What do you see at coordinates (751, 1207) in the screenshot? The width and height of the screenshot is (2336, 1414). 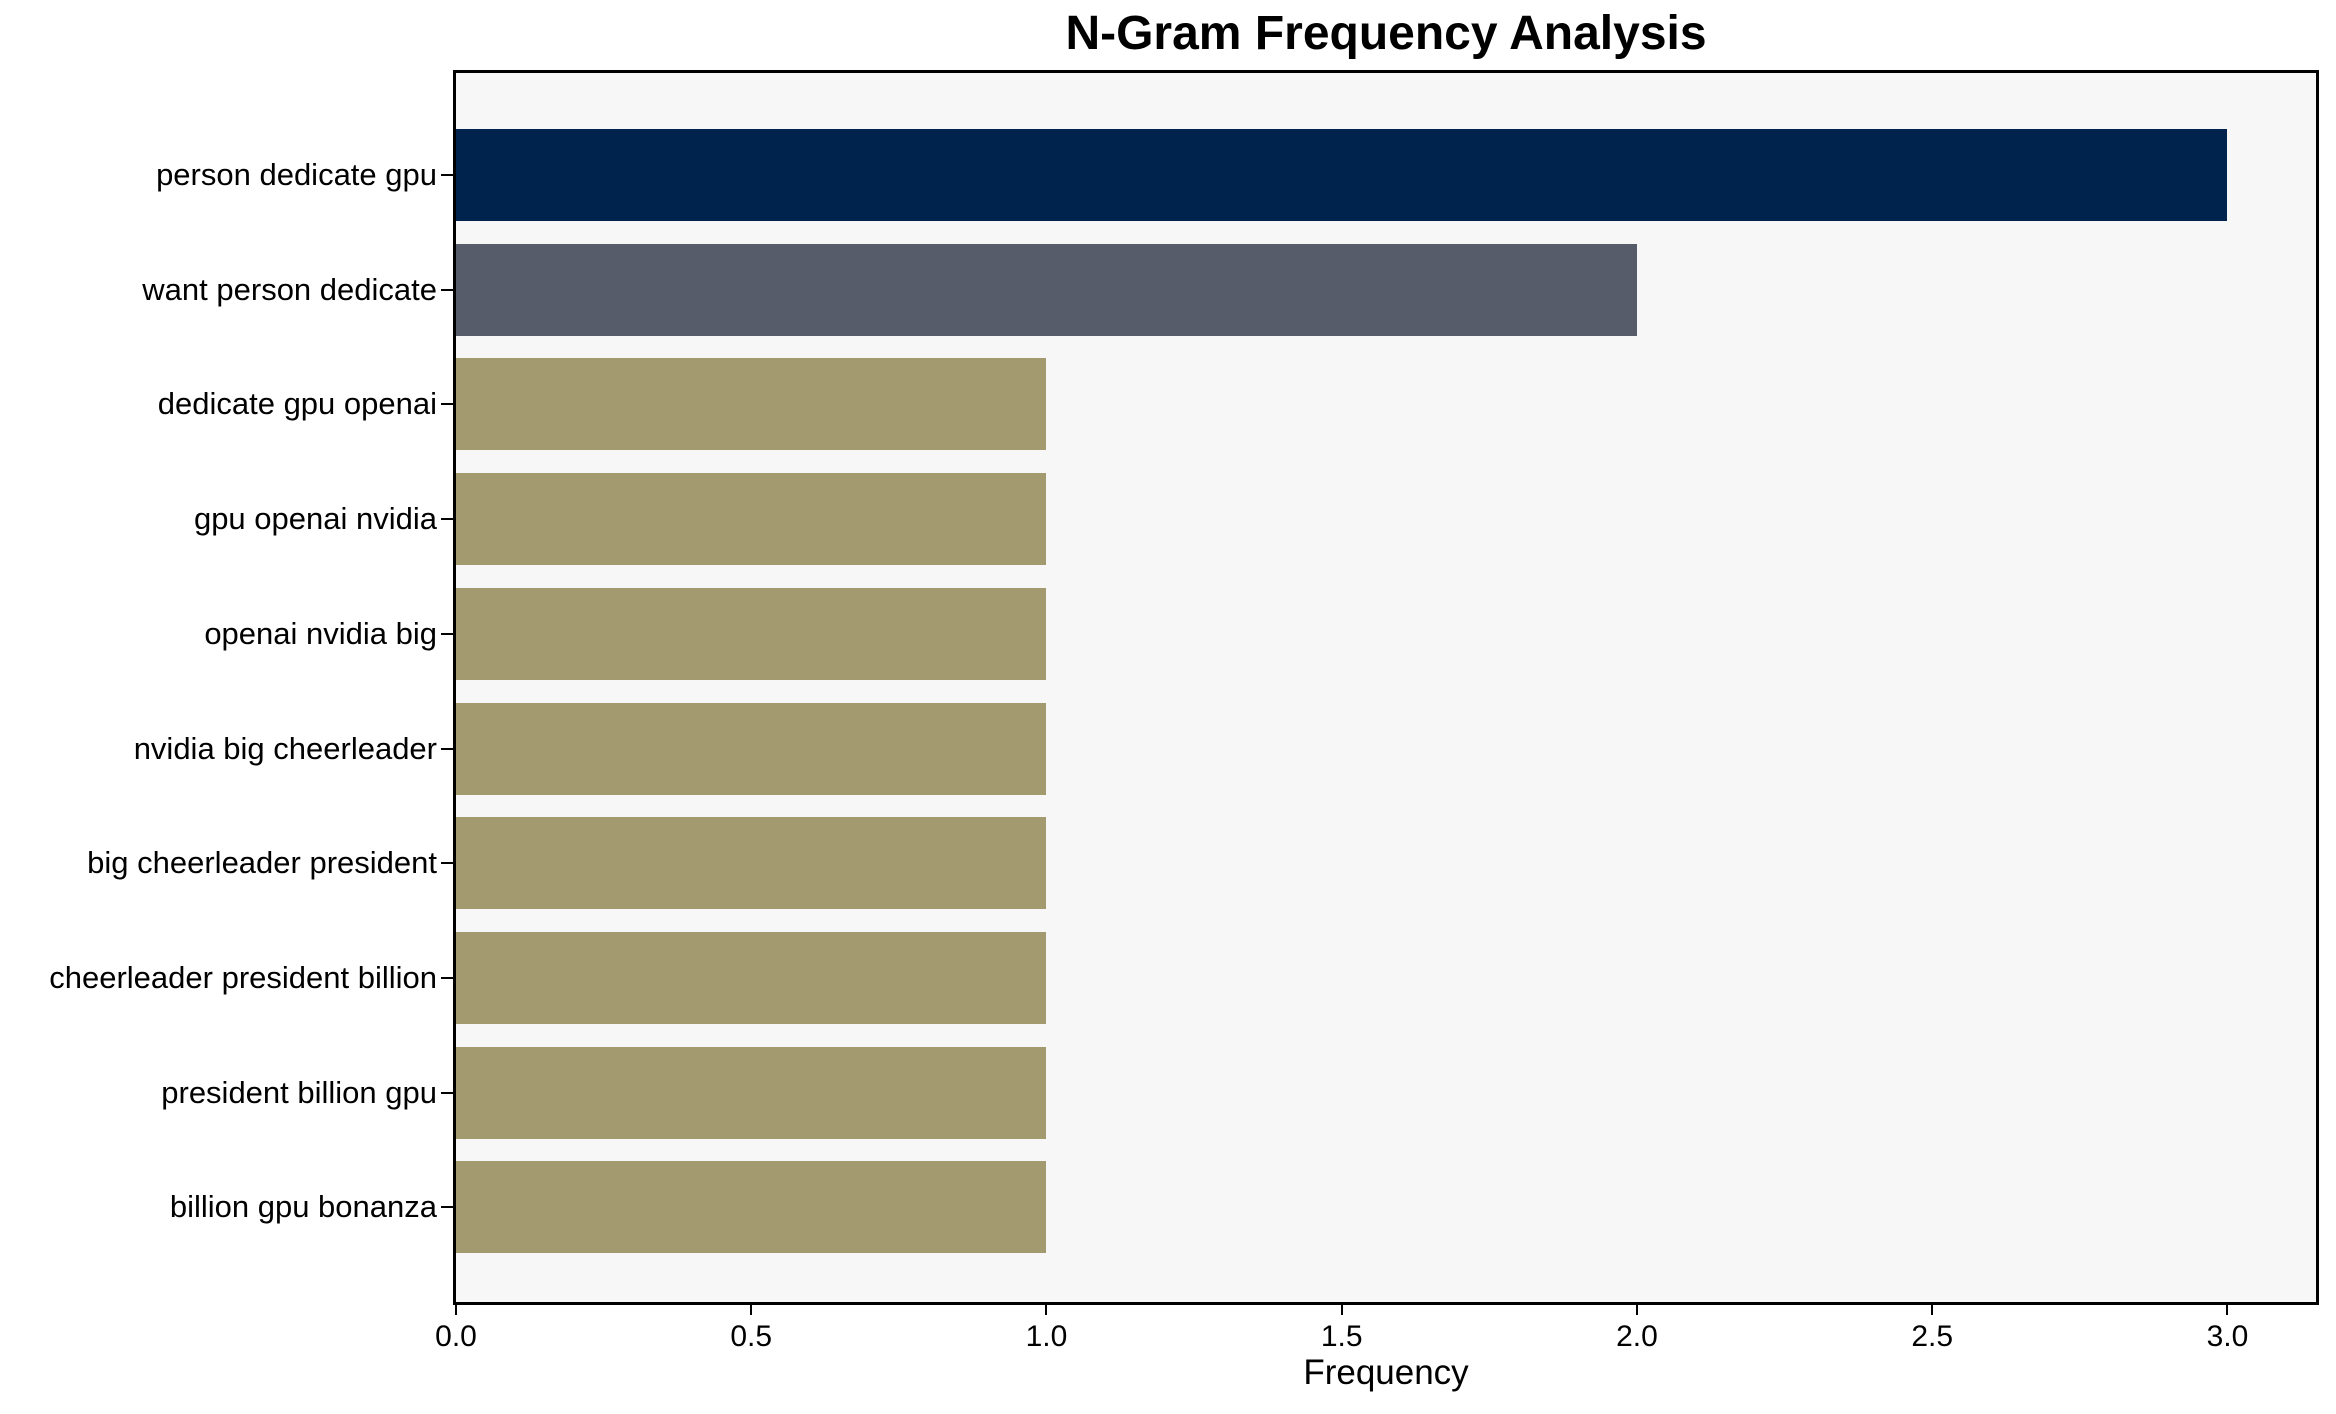 I see `bar-billion-gpu-bonanza` at bounding box center [751, 1207].